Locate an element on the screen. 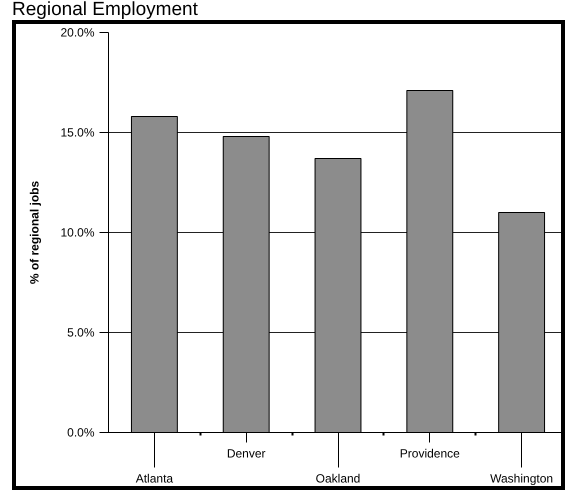 This screenshot has width=573, height=498. y-tick-label: 0.0% is located at coordinates (81, 433).